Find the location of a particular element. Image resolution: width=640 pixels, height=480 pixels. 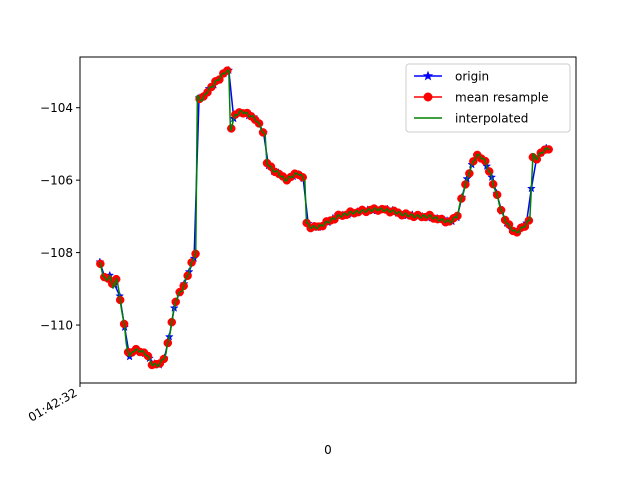

legend-entry: mean resample is located at coordinates (481, 98).